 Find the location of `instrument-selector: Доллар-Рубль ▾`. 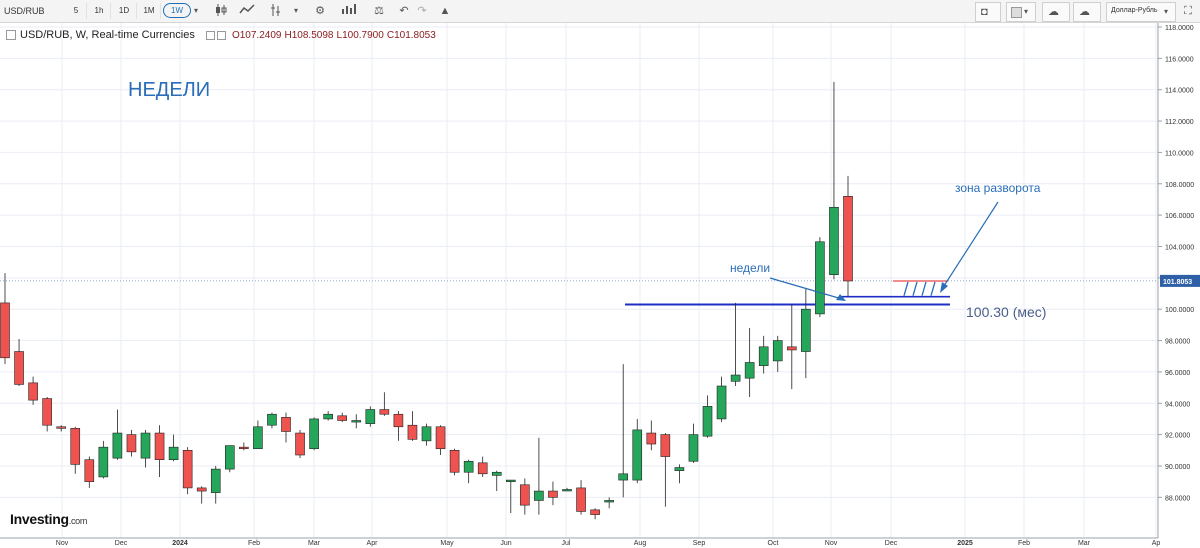

instrument-selector: Доллар-Рубль ▾ is located at coordinates (1141, 12).